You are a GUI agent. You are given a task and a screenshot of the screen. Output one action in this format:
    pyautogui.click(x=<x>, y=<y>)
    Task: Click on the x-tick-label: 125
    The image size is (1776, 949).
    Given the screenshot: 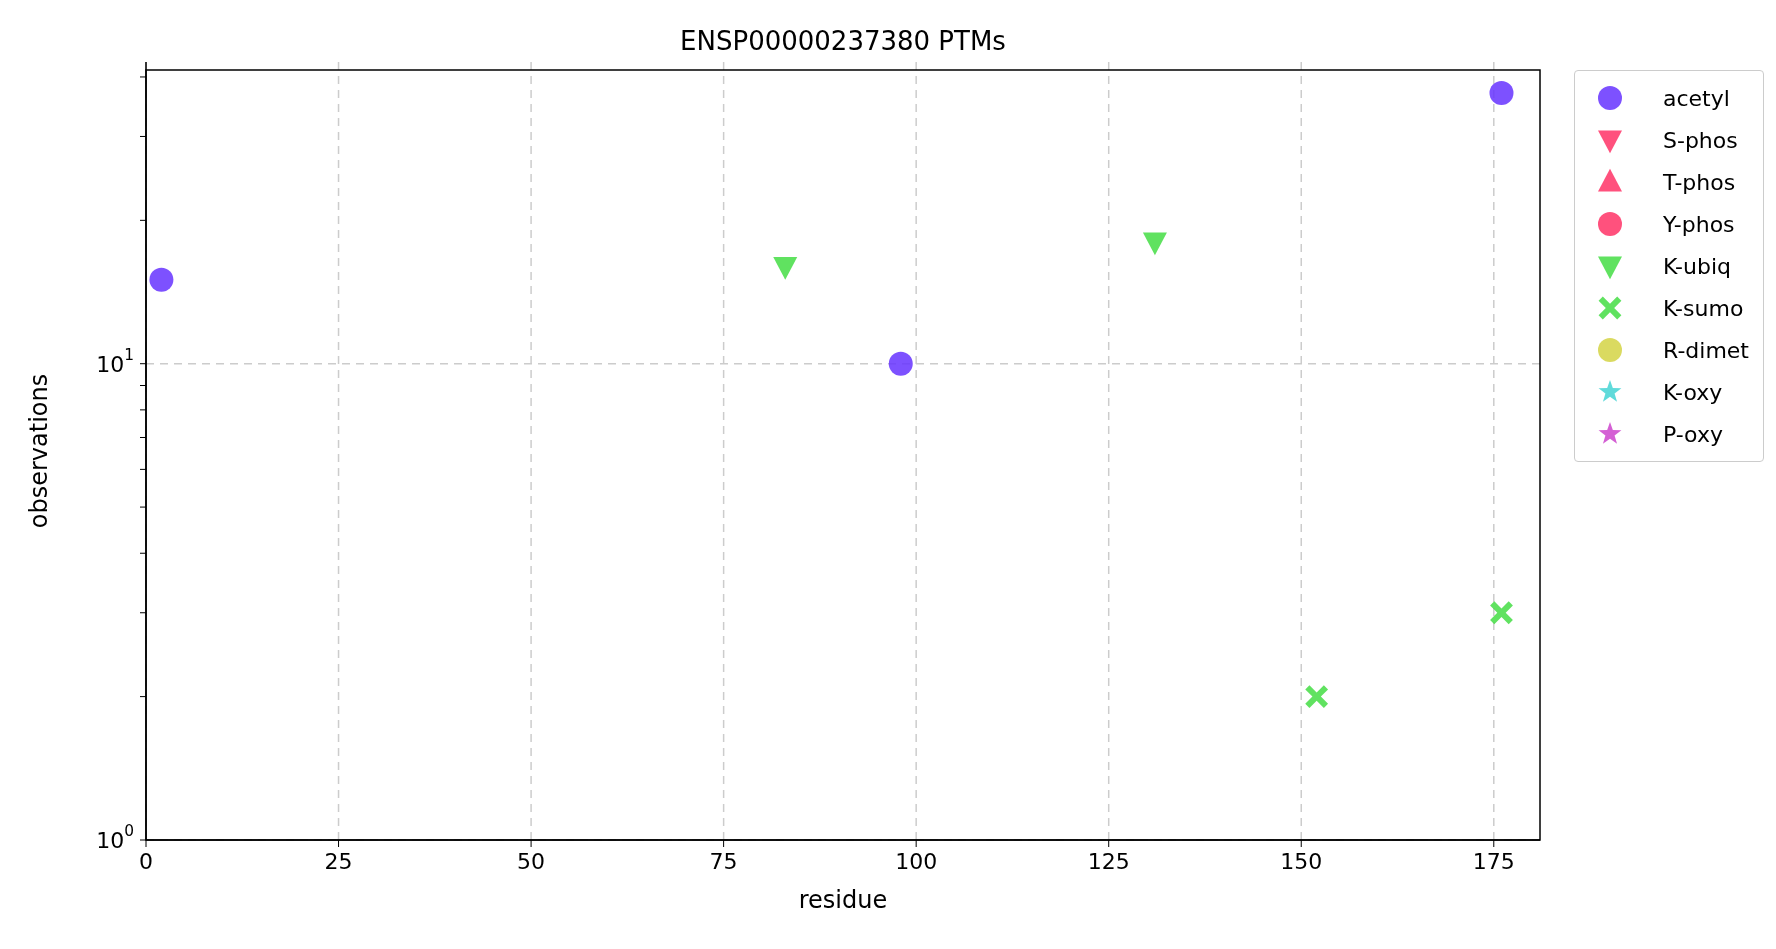 What is the action you would take?
    pyautogui.click(x=1108, y=861)
    